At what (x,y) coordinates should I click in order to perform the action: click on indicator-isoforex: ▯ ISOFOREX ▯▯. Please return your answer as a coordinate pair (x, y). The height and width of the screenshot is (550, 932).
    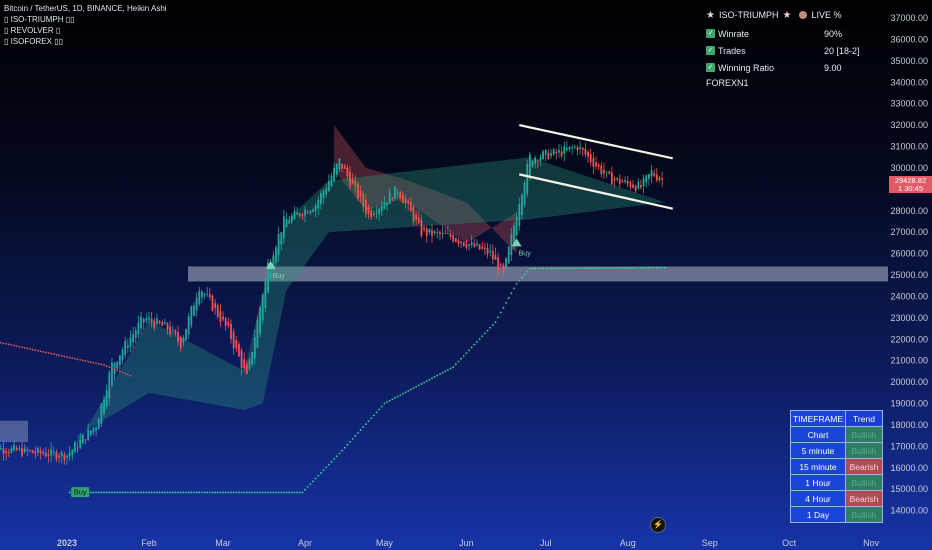
    Looking at the image, I should click on (33, 41).